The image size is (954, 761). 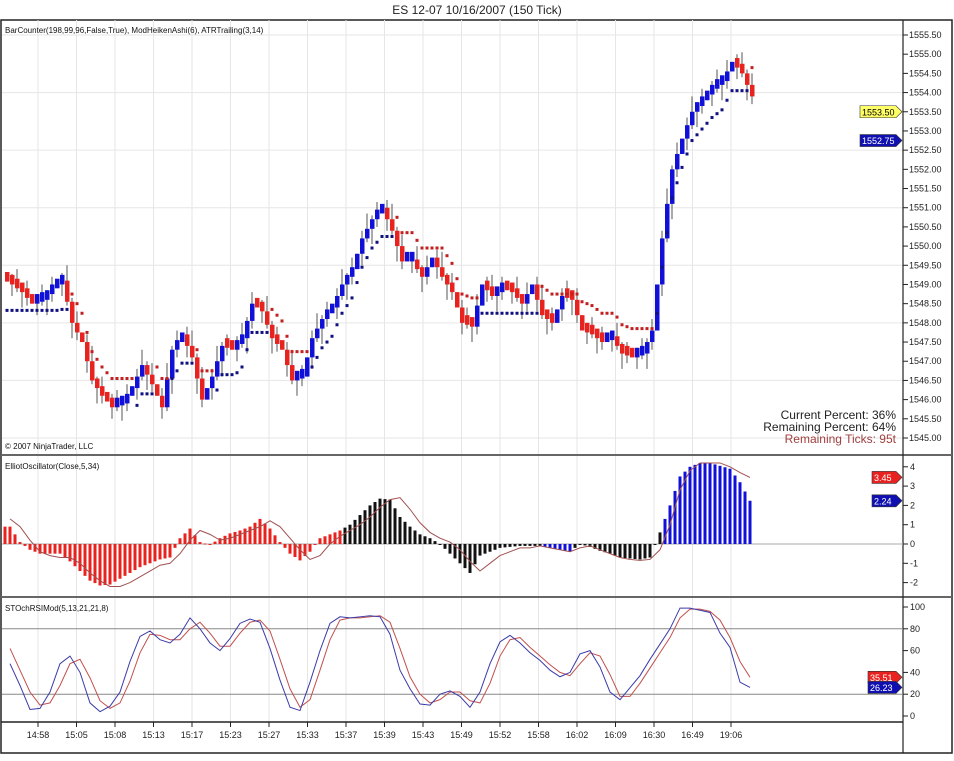 What do you see at coordinates (476, 10) in the screenshot?
I see `chart-title: ES 12-07 10/16/2007 (150 Tick)` at bounding box center [476, 10].